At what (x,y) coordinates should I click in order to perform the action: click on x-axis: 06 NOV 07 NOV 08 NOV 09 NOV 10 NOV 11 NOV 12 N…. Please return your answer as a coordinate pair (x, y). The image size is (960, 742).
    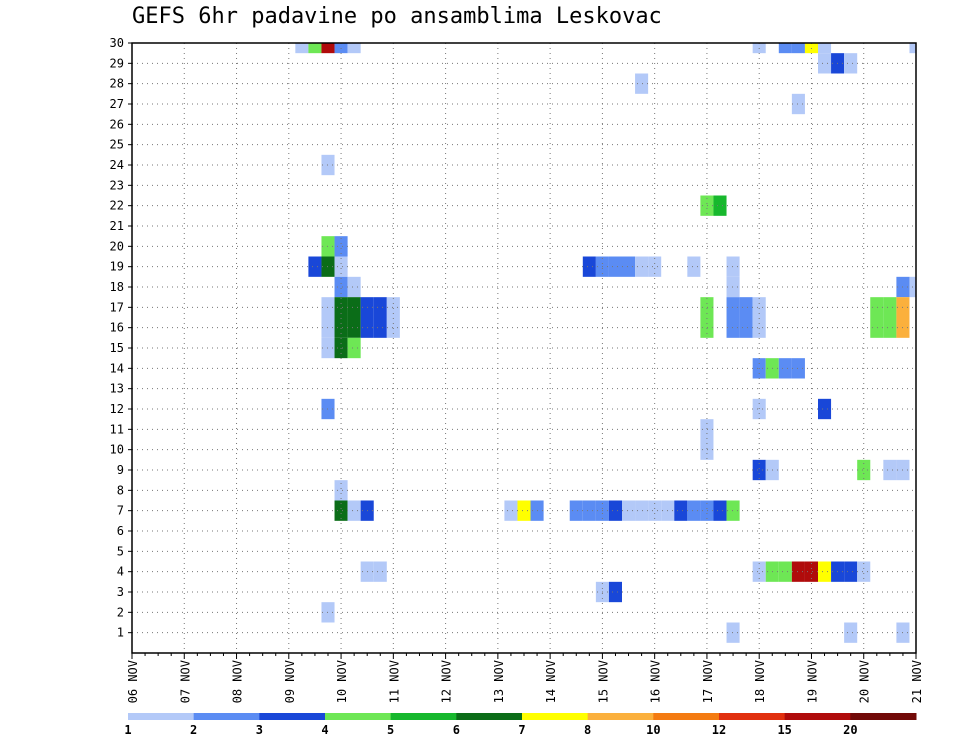
    Looking at the image, I should click on (525, 678).